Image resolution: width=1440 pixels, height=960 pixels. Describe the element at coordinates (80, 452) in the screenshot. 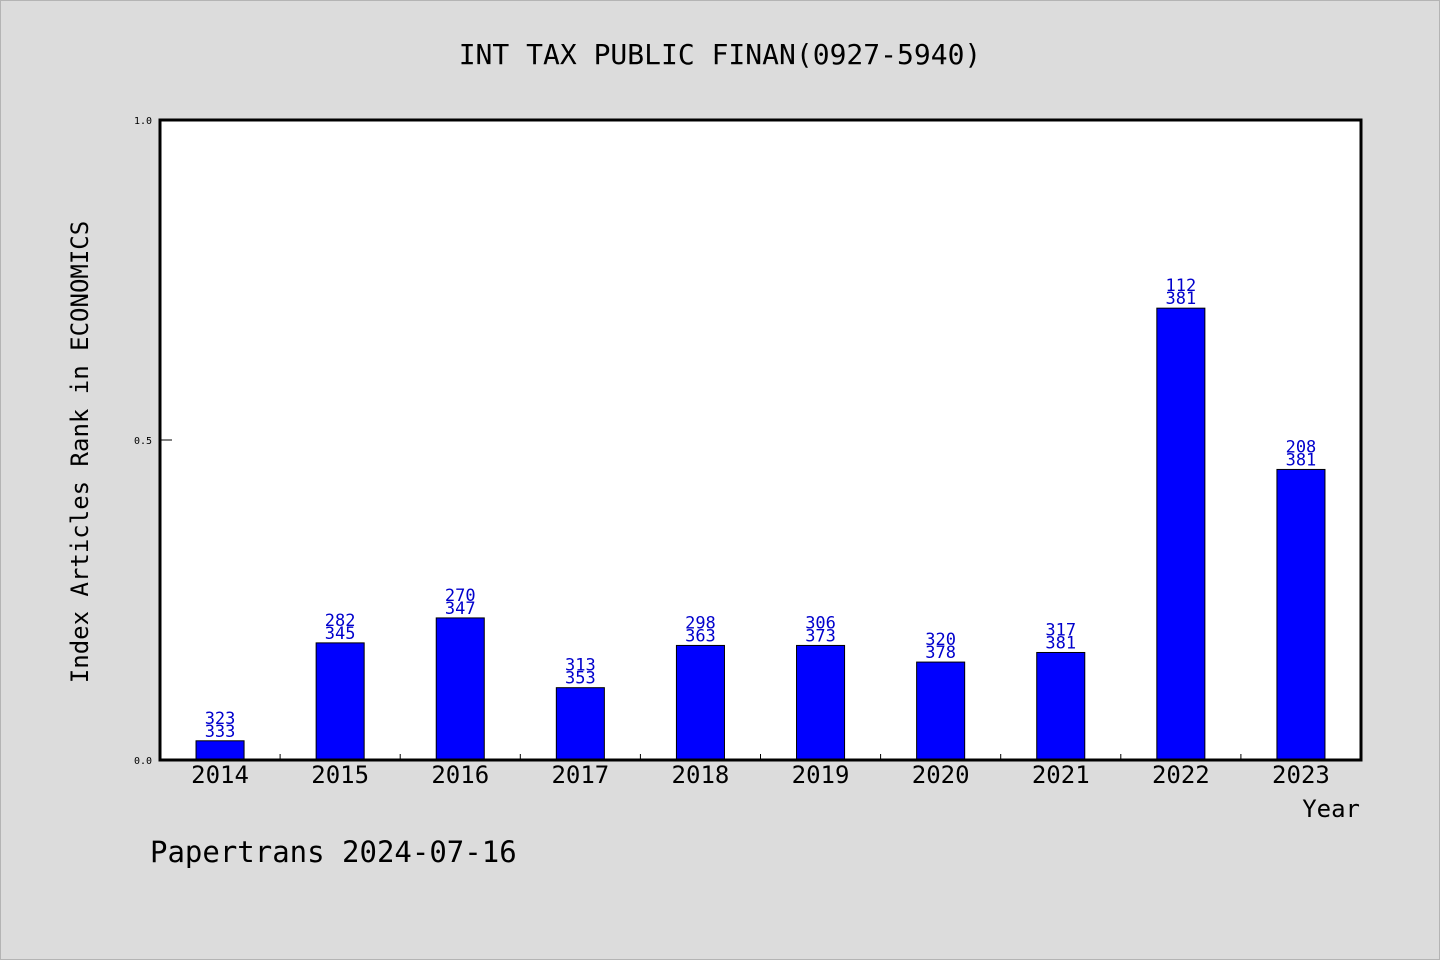

I see `y-axis-label: Index Articles Rank in ECONOMICS` at that location.